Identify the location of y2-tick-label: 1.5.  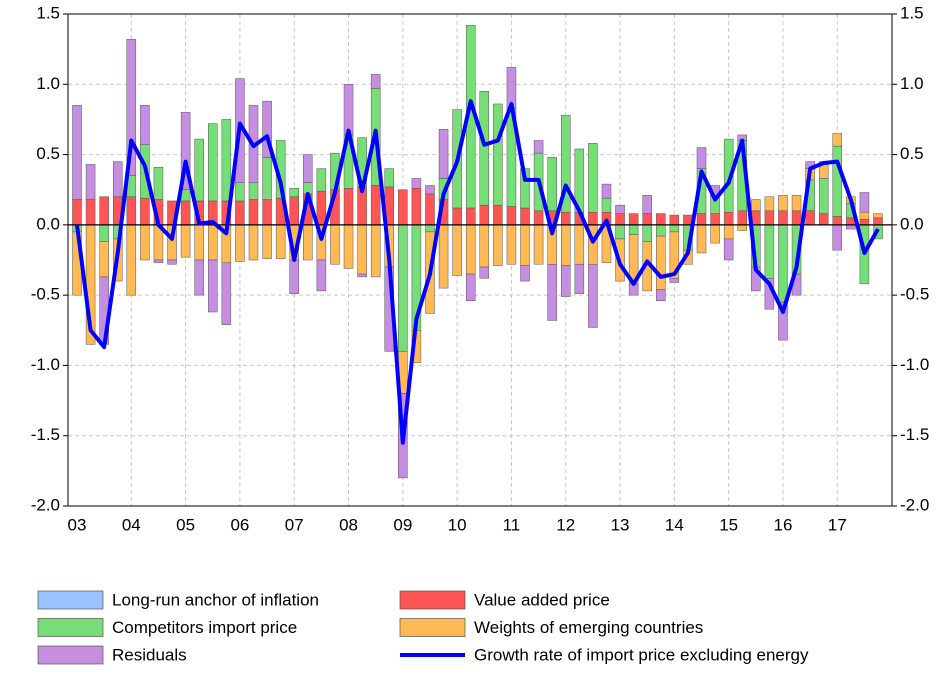
(912, 12).